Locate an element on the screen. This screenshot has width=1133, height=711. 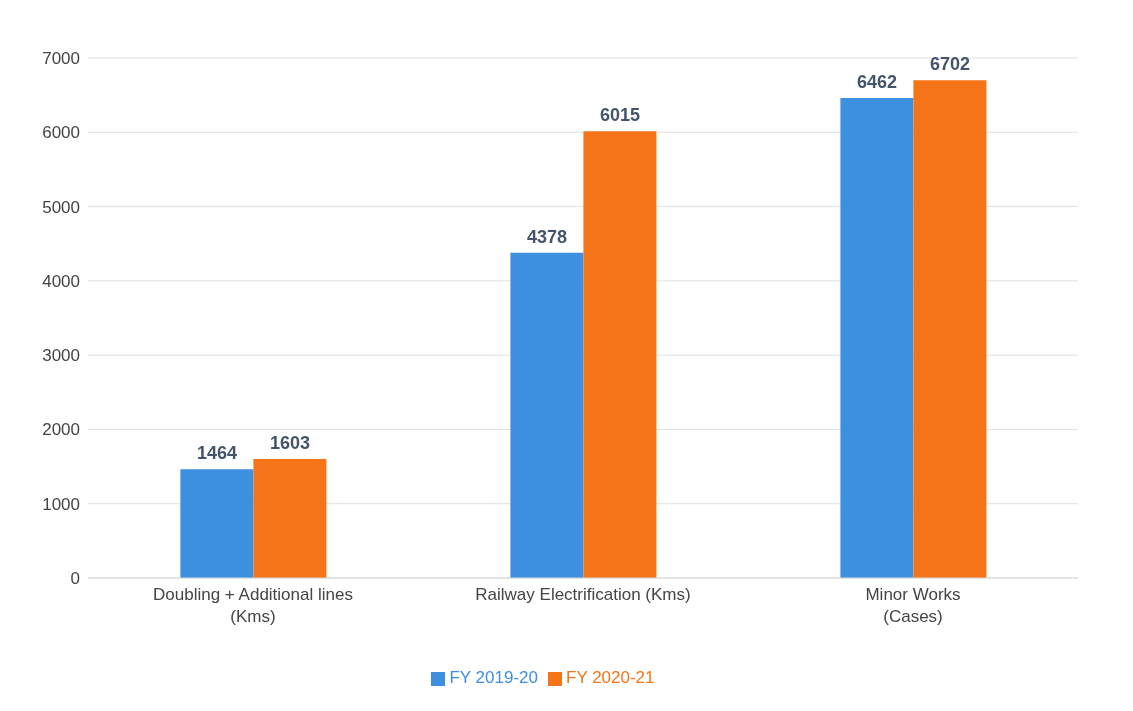
x-tick-label: Minor Works (Cases) is located at coordinates (913, 605).